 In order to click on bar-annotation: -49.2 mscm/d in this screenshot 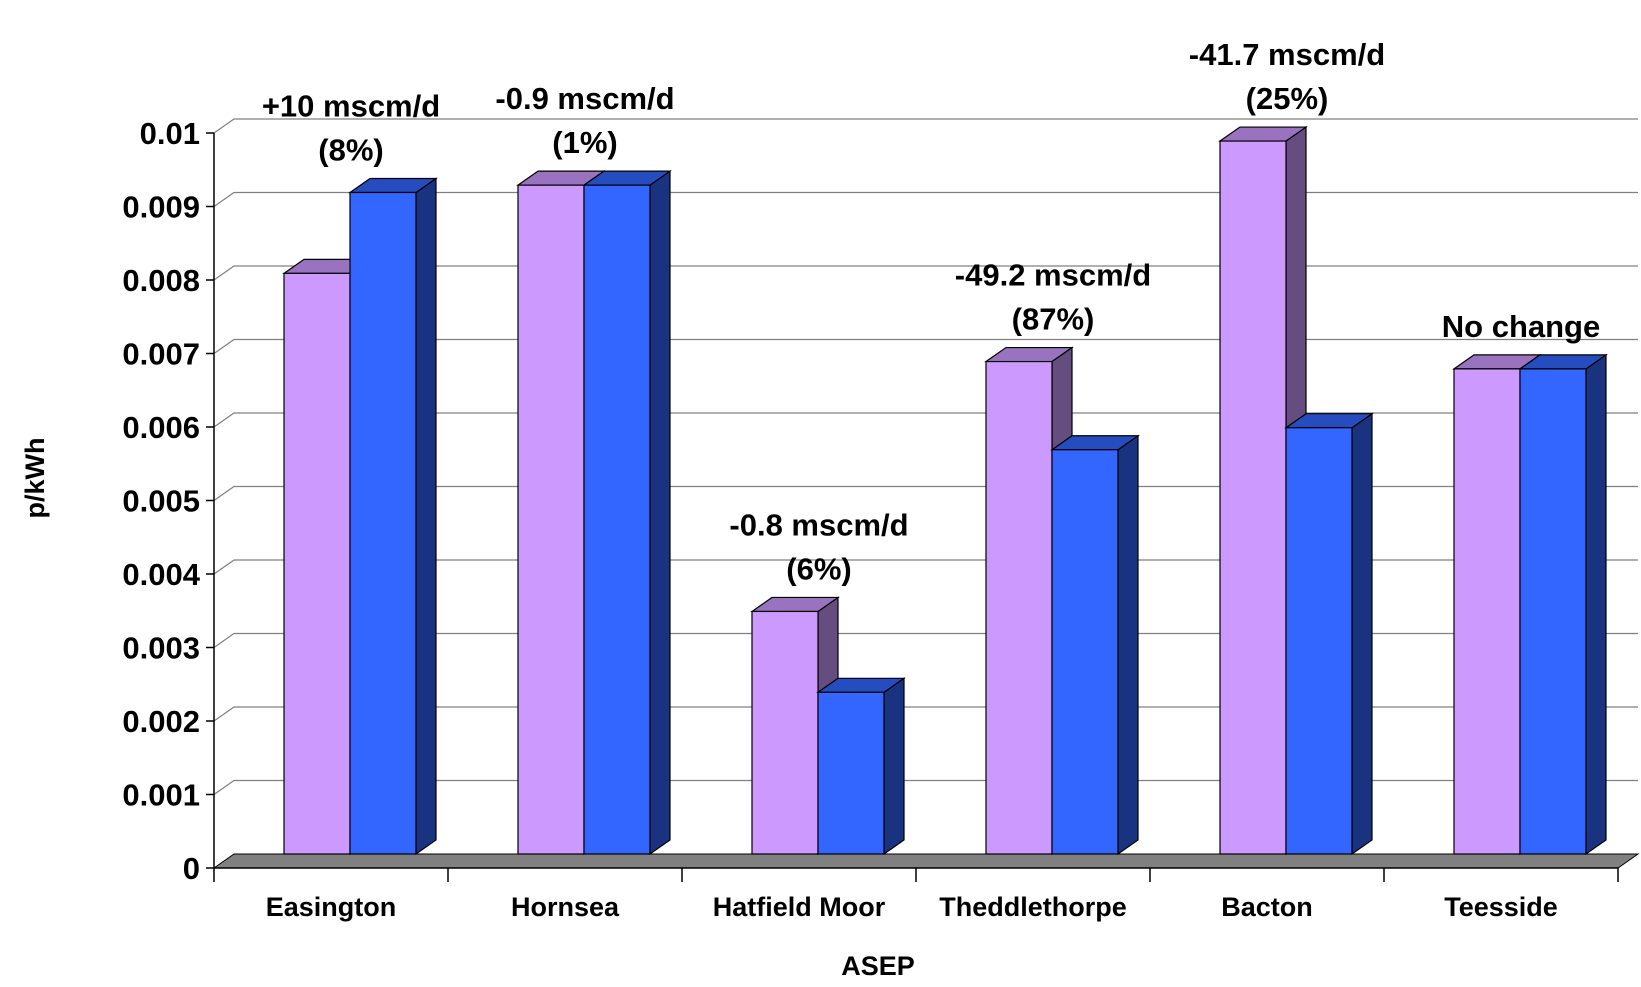, I will do `click(1053, 275)`.